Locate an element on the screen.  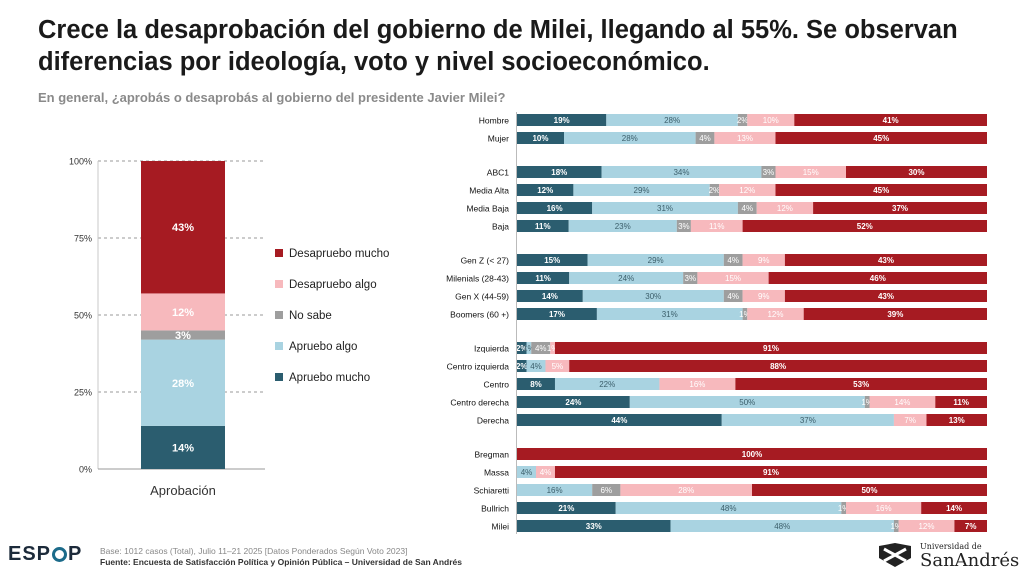
bar-data-label: 53% is located at coordinates (861, 384).